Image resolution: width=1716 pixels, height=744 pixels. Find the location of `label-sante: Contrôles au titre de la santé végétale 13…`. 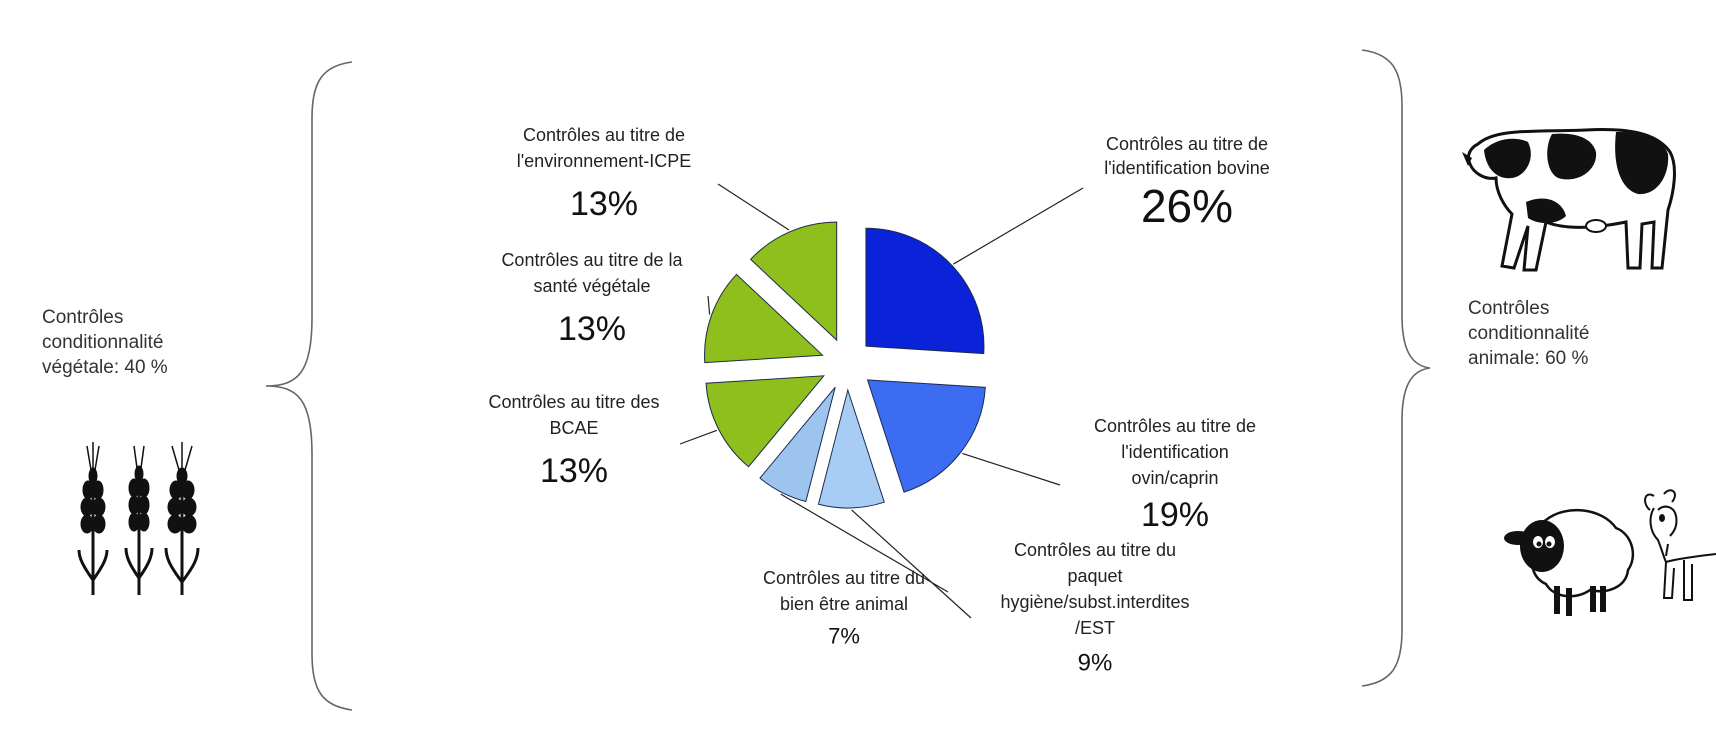

label-sante: Contrôles au titre de la santé végétale 13… is located at coordinates (592, 299).